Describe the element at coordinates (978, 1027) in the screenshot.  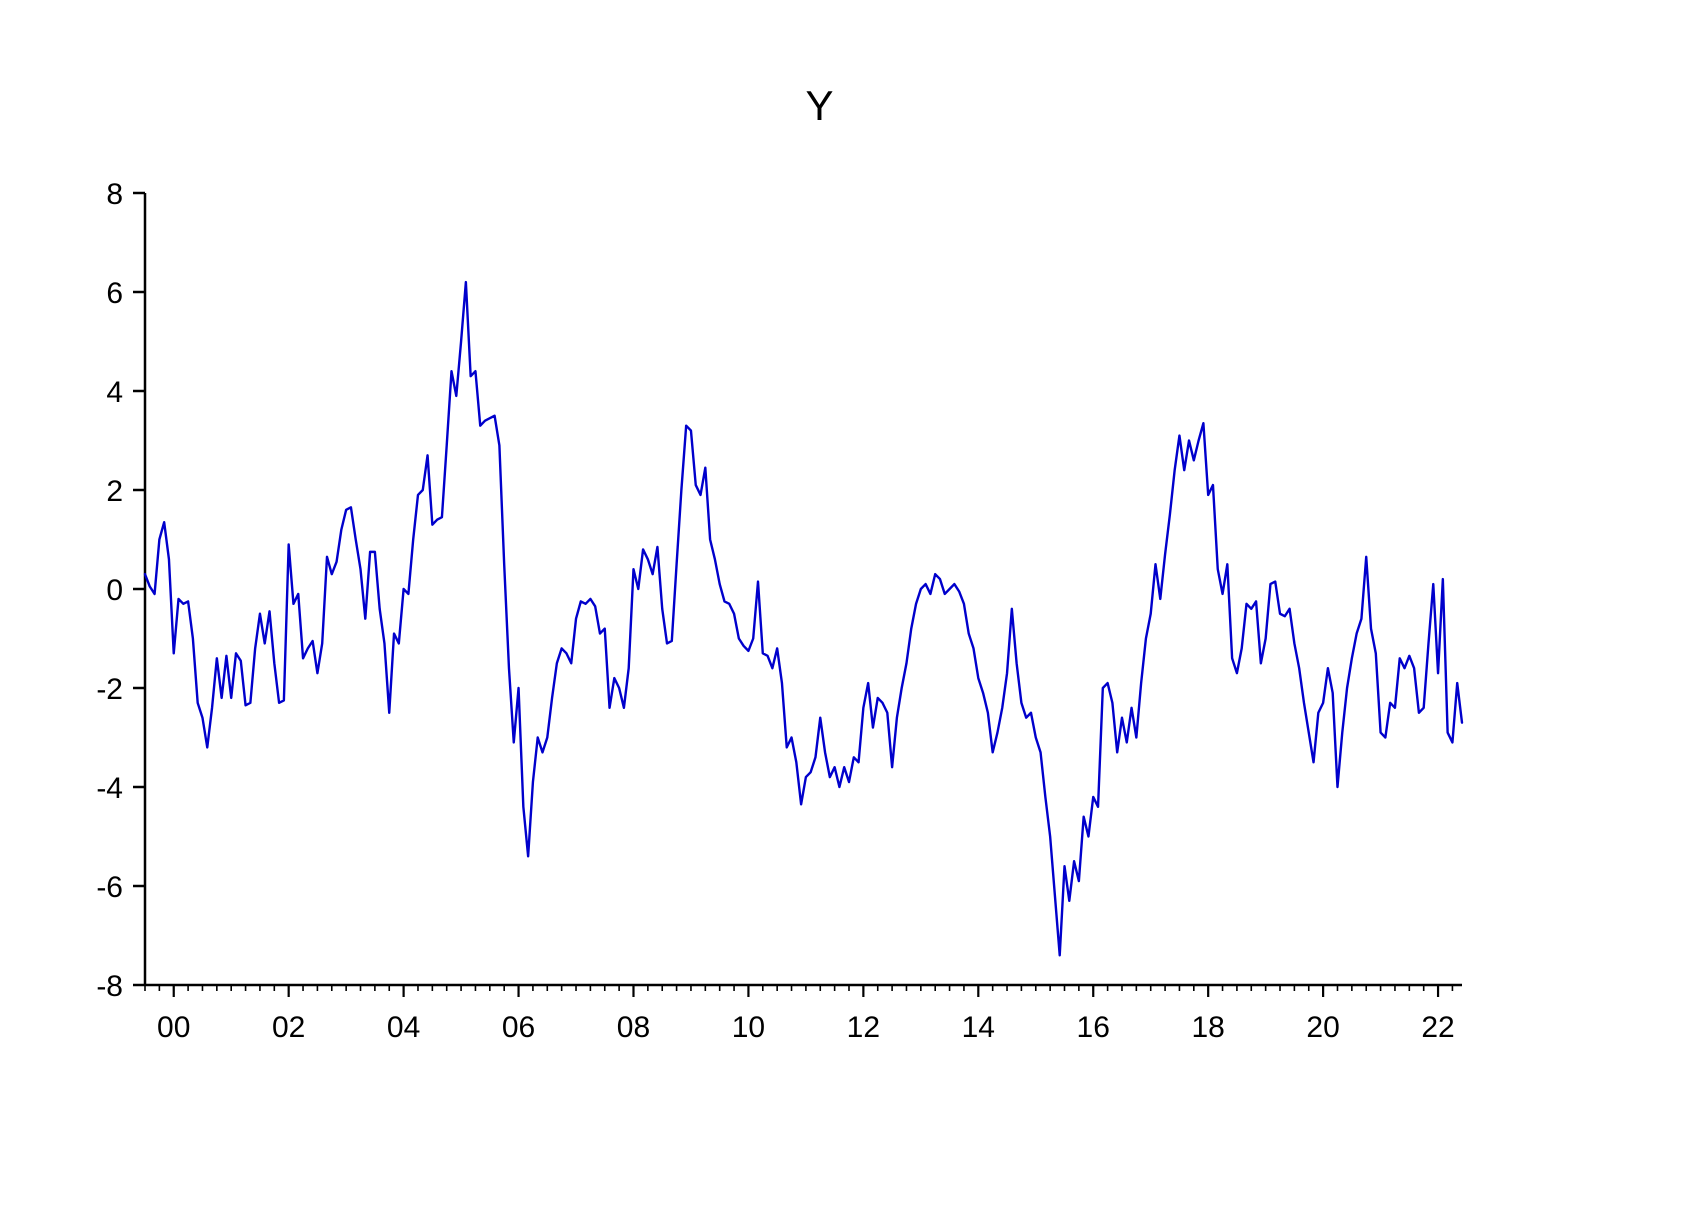
I see `x-axis-tick-label: 14` at that location.